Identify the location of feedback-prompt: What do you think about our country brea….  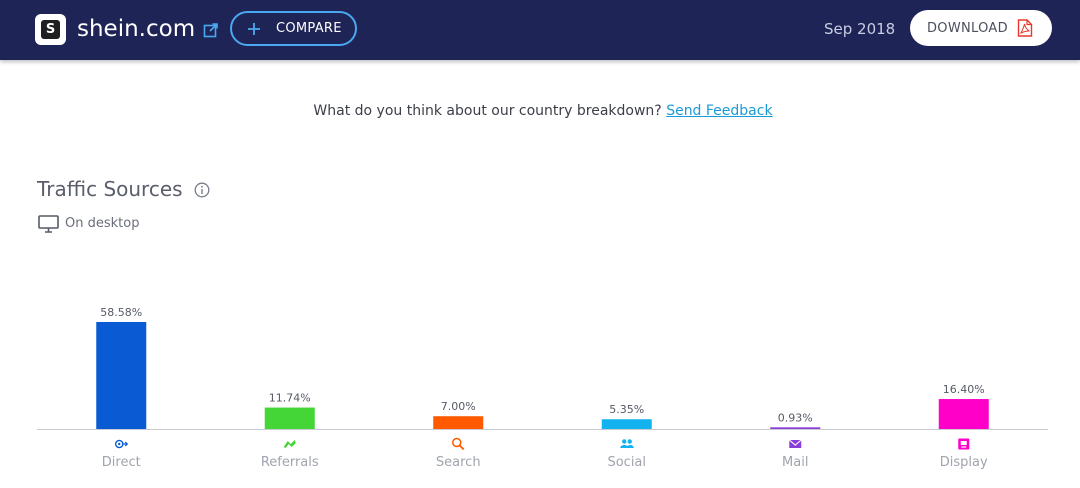
(540, 111).